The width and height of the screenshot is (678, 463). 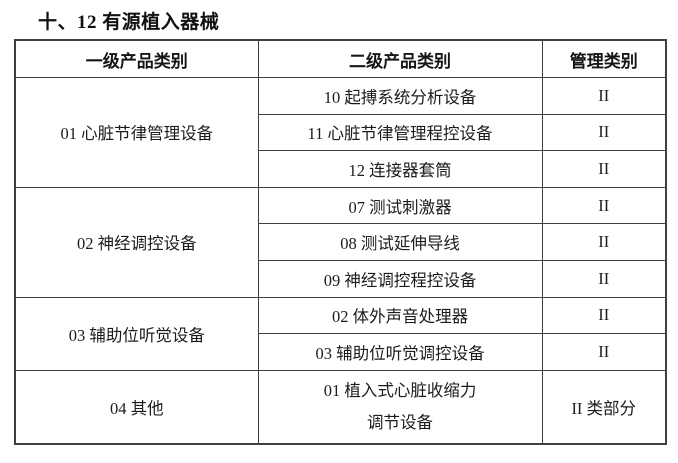 What do you see at coordinates (400, 278) in the screenshot?
I see `level2-category-cell: 09 神经调控程控设备` at bounding box center [400, 278].